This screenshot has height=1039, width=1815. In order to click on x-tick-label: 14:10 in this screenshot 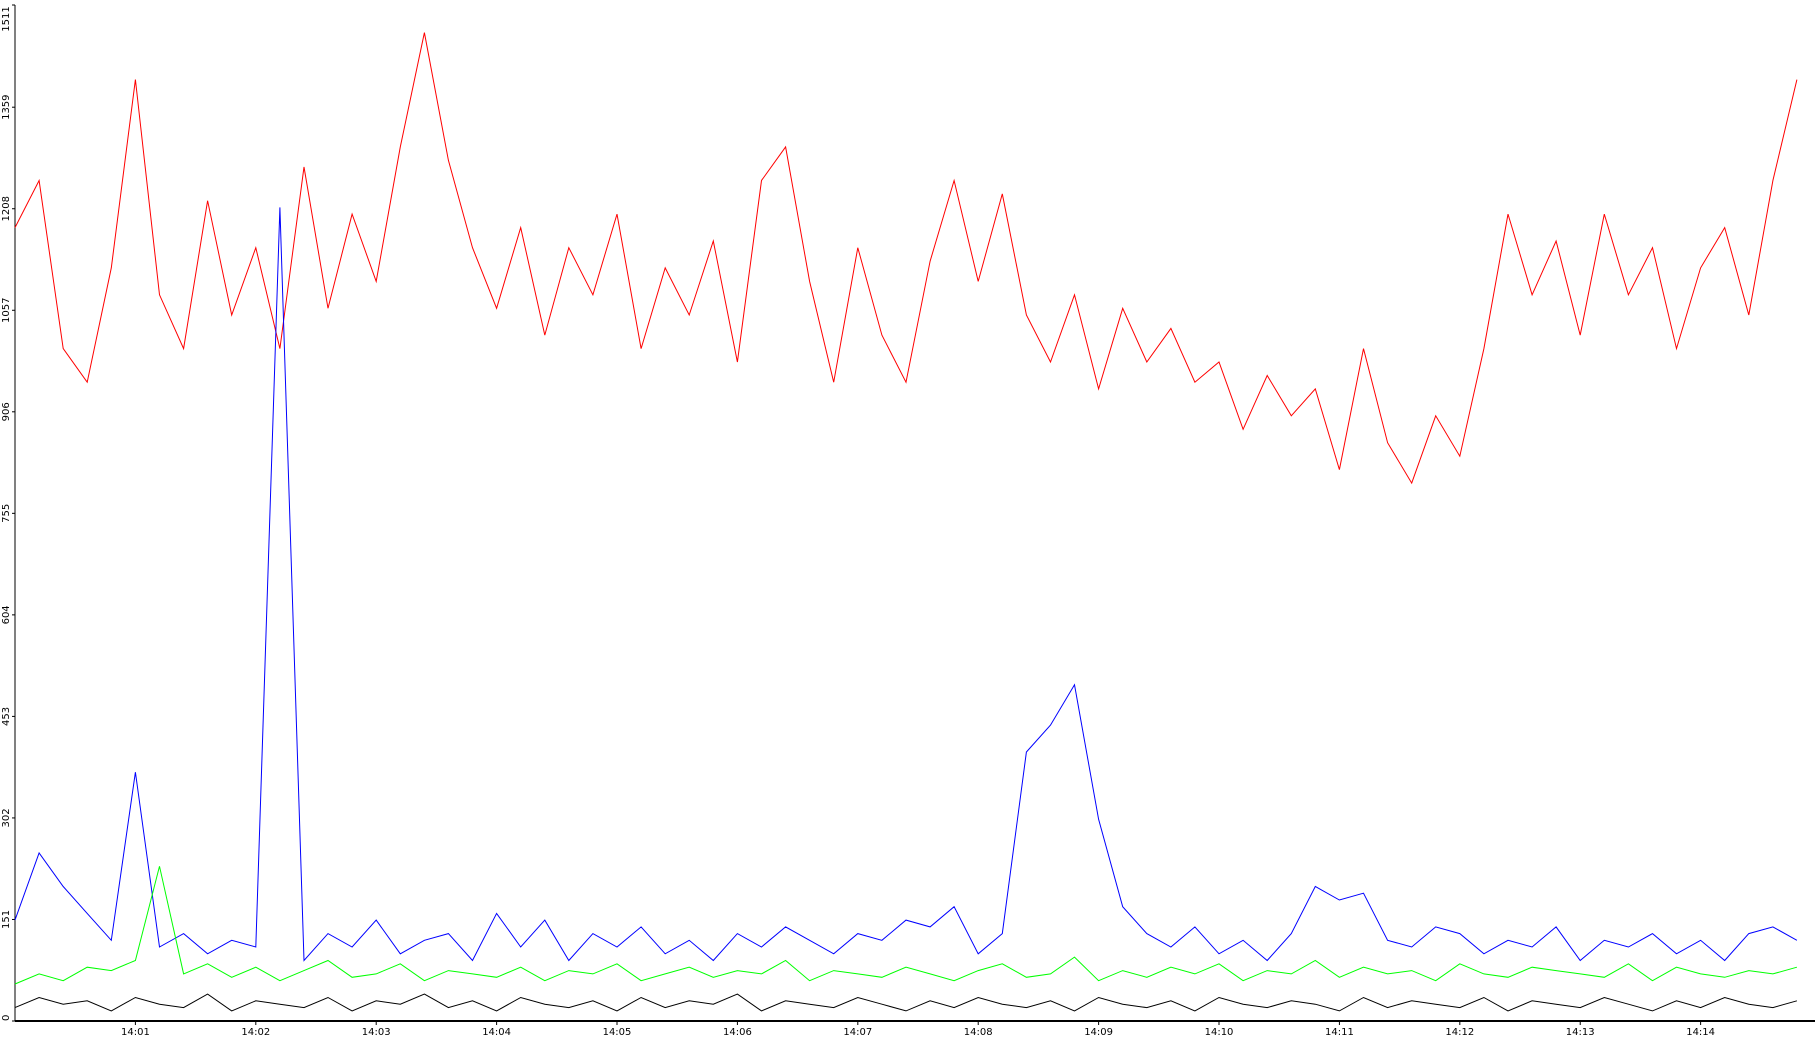, I will do `click(1219, 1032)`.